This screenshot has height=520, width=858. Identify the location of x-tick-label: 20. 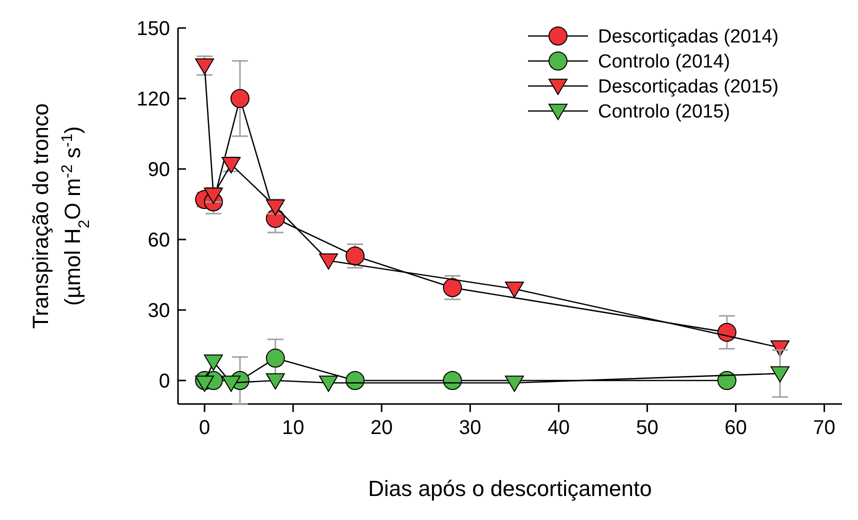
(381, 428).